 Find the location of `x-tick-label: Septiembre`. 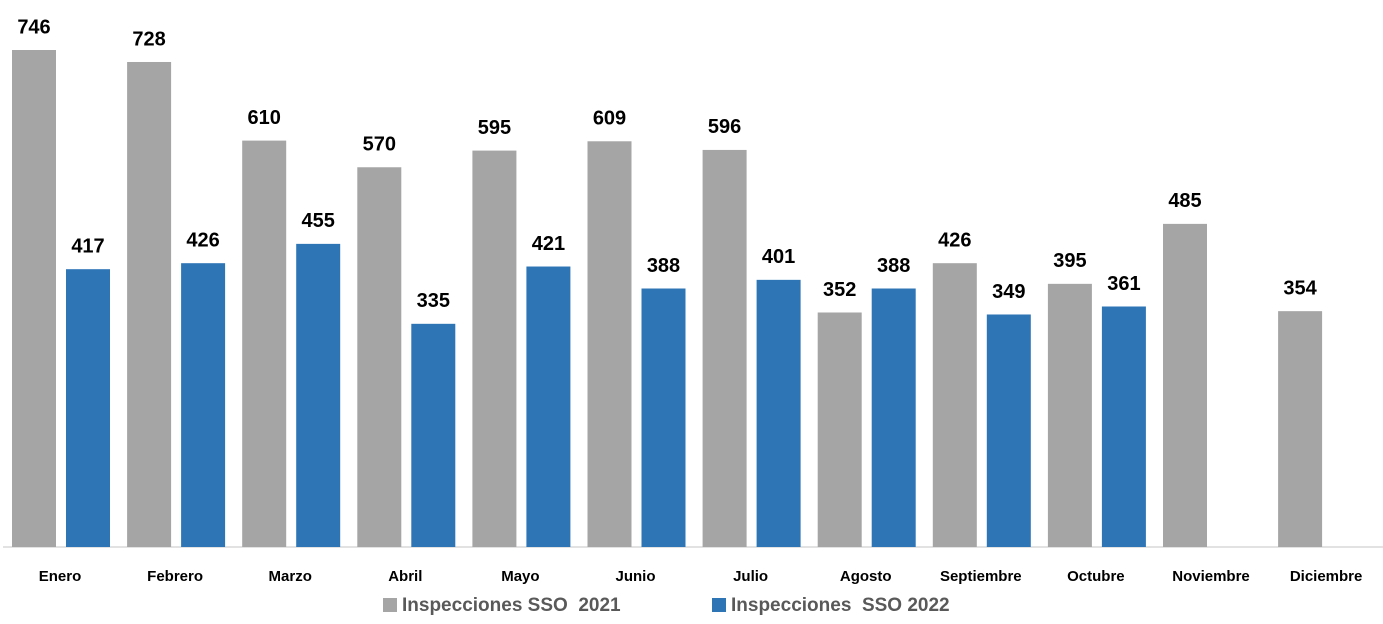

x-tick-label: Septiembre is located at coordinates (981, 576).